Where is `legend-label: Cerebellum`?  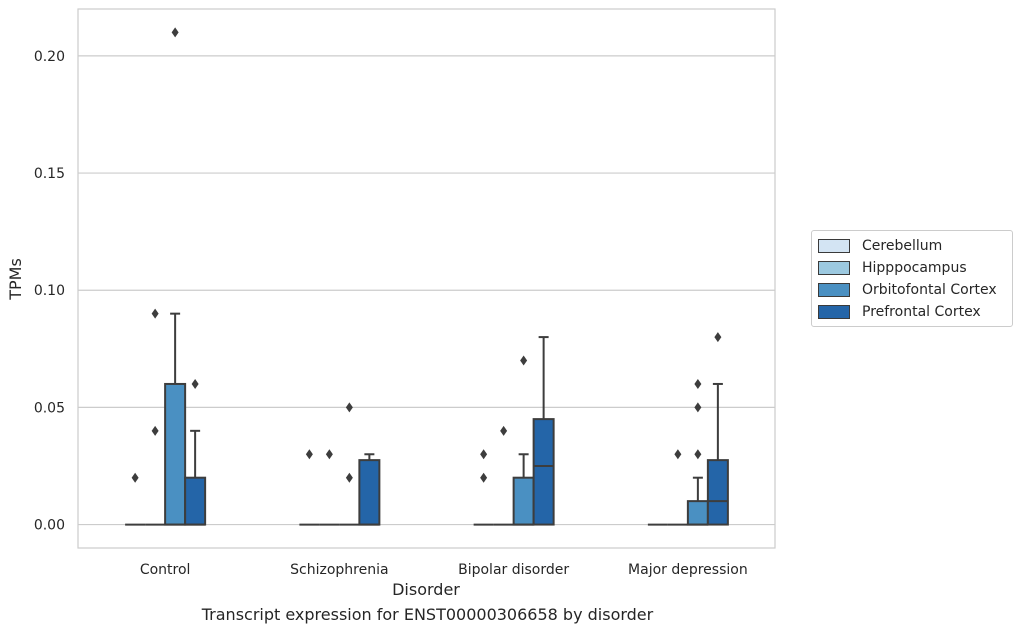 legend-label: Cerebellum is located at coordinates (902, 246).